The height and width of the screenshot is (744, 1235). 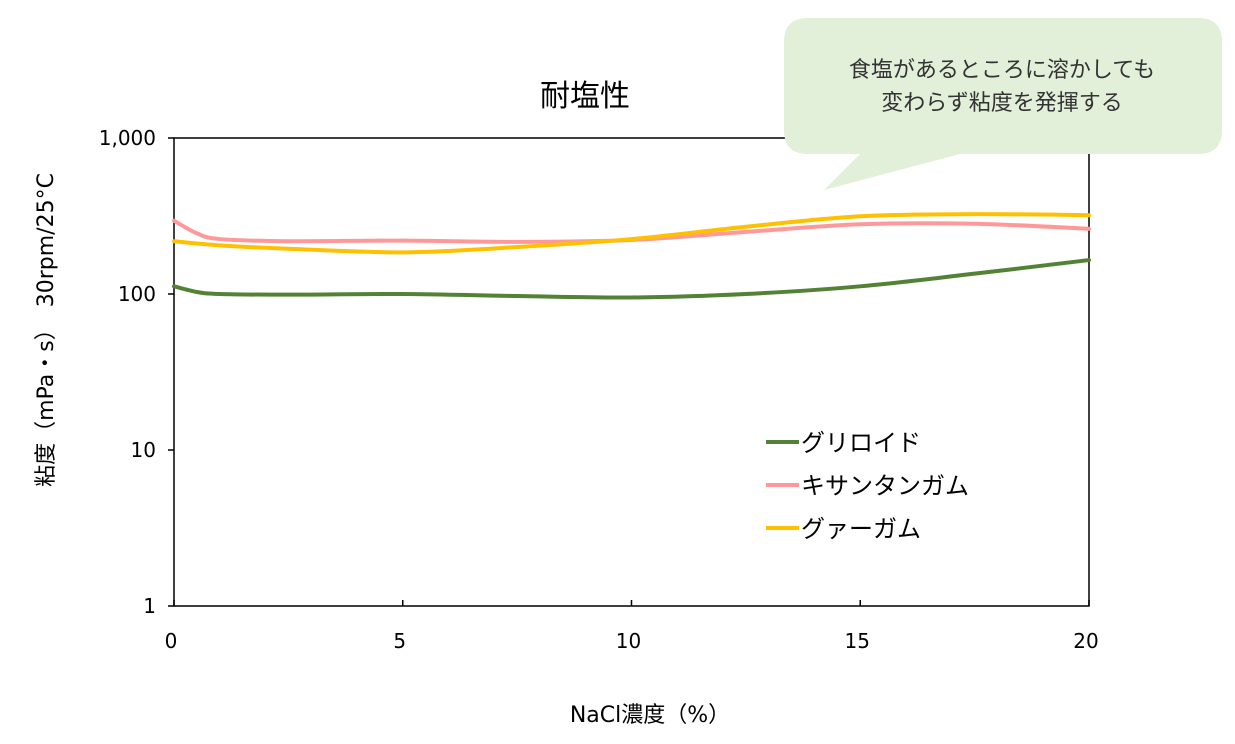 I want to click on x-axis: 0 5 10 15 20, so click(x=632, y=626).